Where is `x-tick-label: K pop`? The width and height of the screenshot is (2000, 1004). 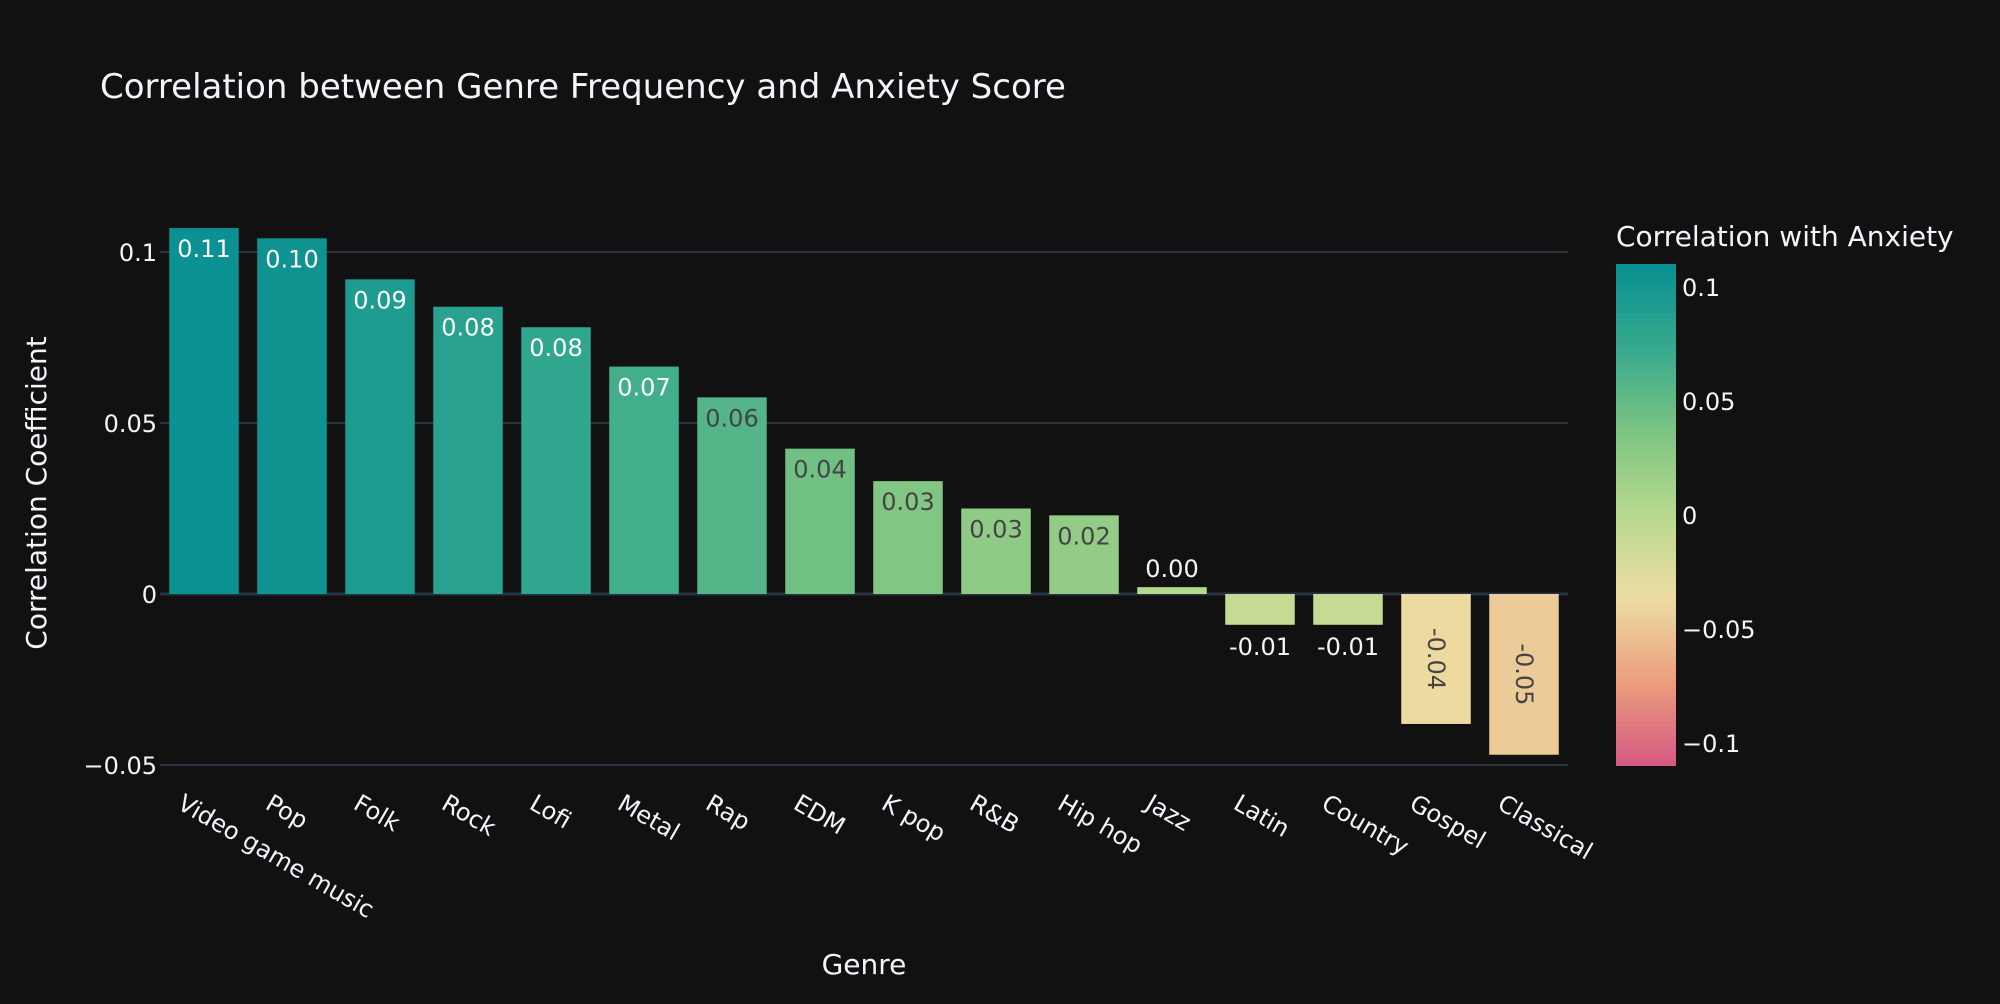
x-tick-label: K pop is located at coordinates (913, 818).